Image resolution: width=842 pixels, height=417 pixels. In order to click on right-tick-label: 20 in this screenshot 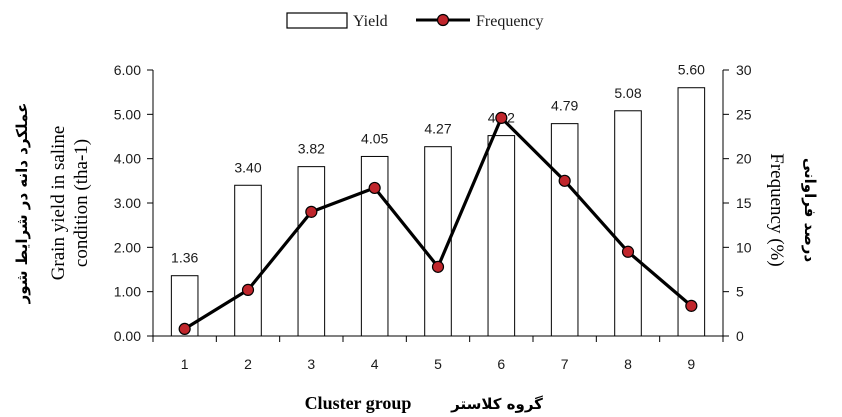, I will do `click(744, 159)`.